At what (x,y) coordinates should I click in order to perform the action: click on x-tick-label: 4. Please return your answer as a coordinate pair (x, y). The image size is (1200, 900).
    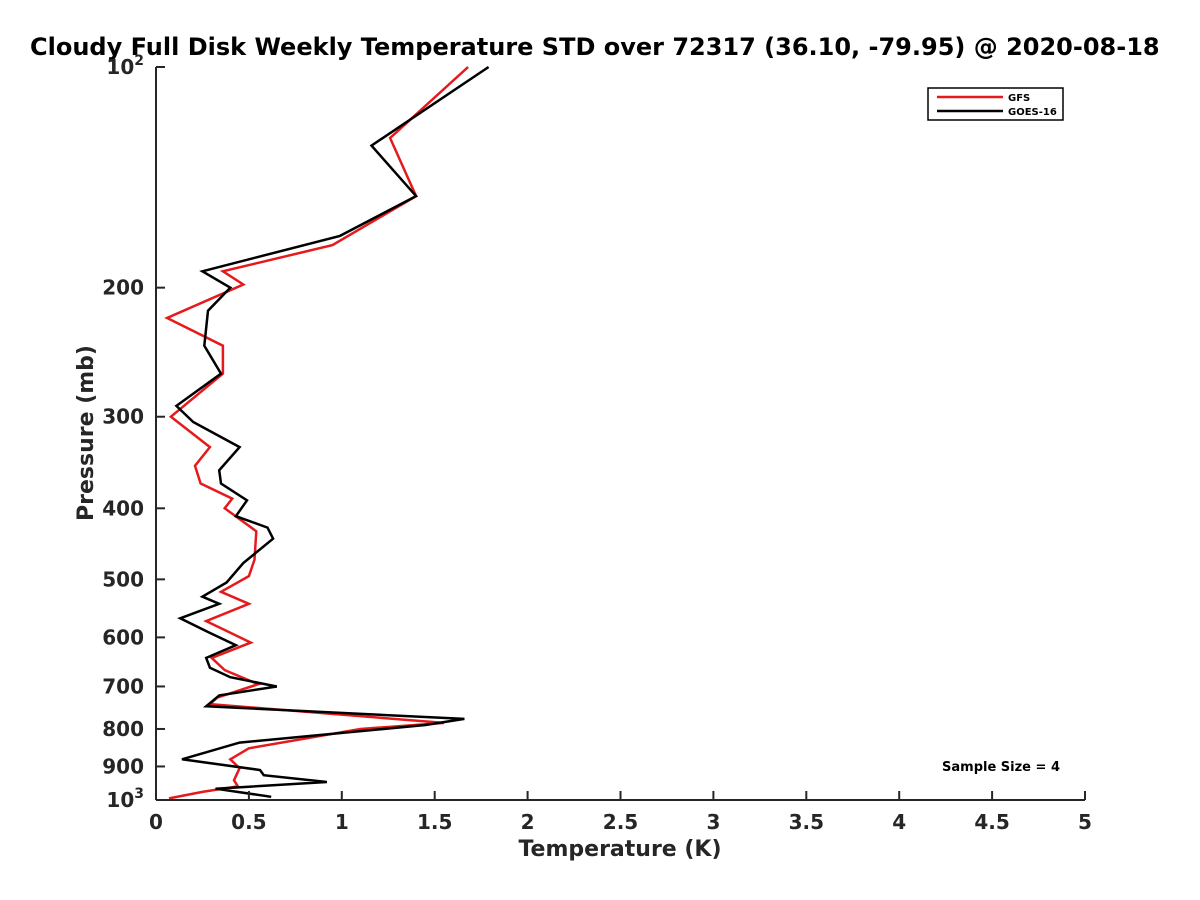
    Looking at the image, I should click on (899, 822).